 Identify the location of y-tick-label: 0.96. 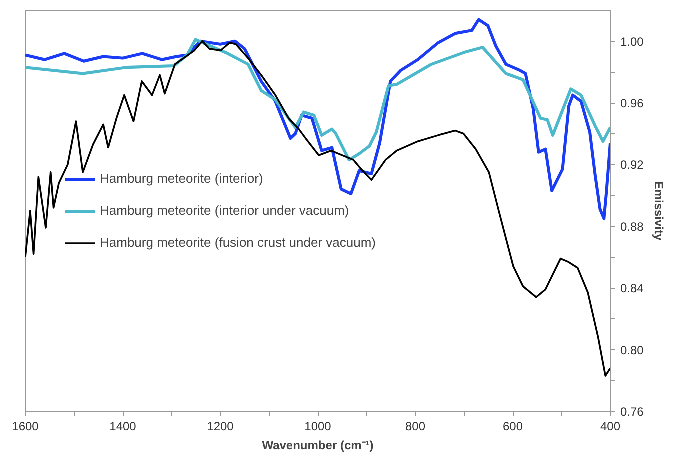
(632, 103).